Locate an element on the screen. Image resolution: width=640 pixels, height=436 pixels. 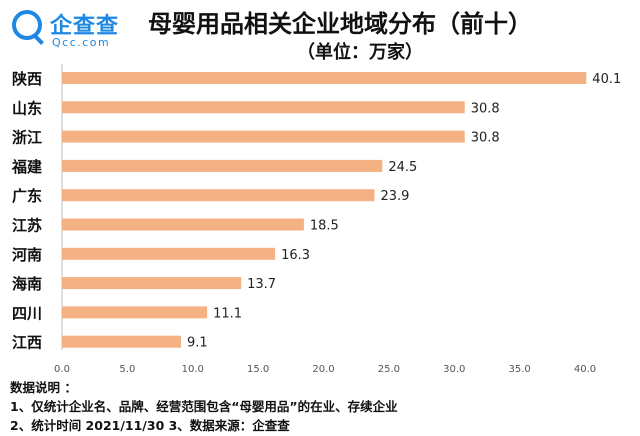
x-tick-label: 40.0 is located at coordinates (585, 369).